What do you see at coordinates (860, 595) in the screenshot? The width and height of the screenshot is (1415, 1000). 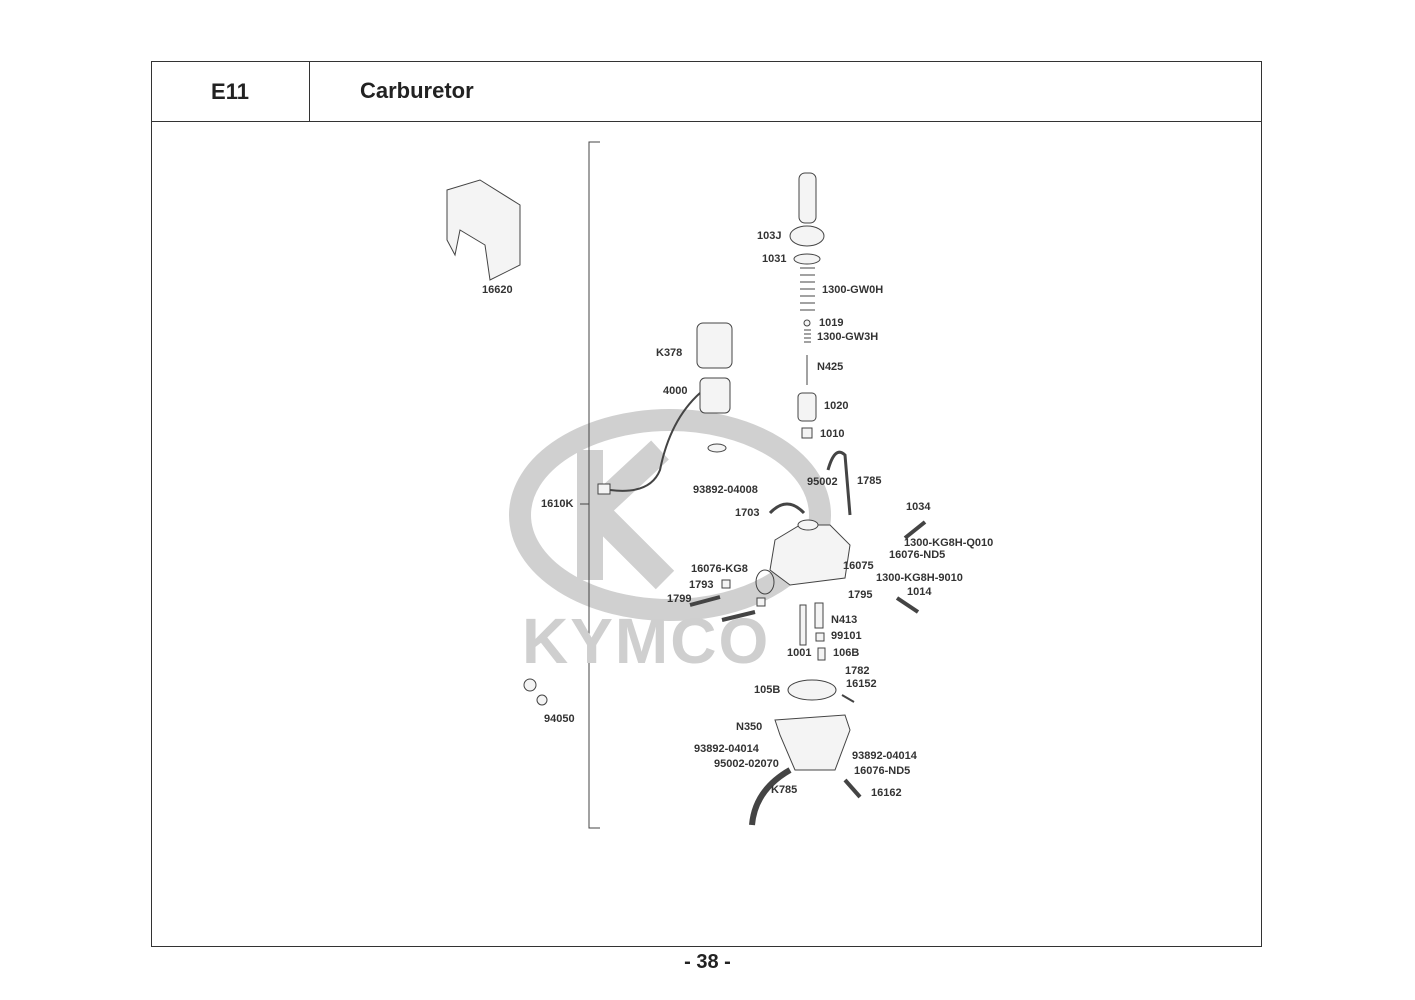 I see `callout-label: 1795` at bounding box center [860, 595].